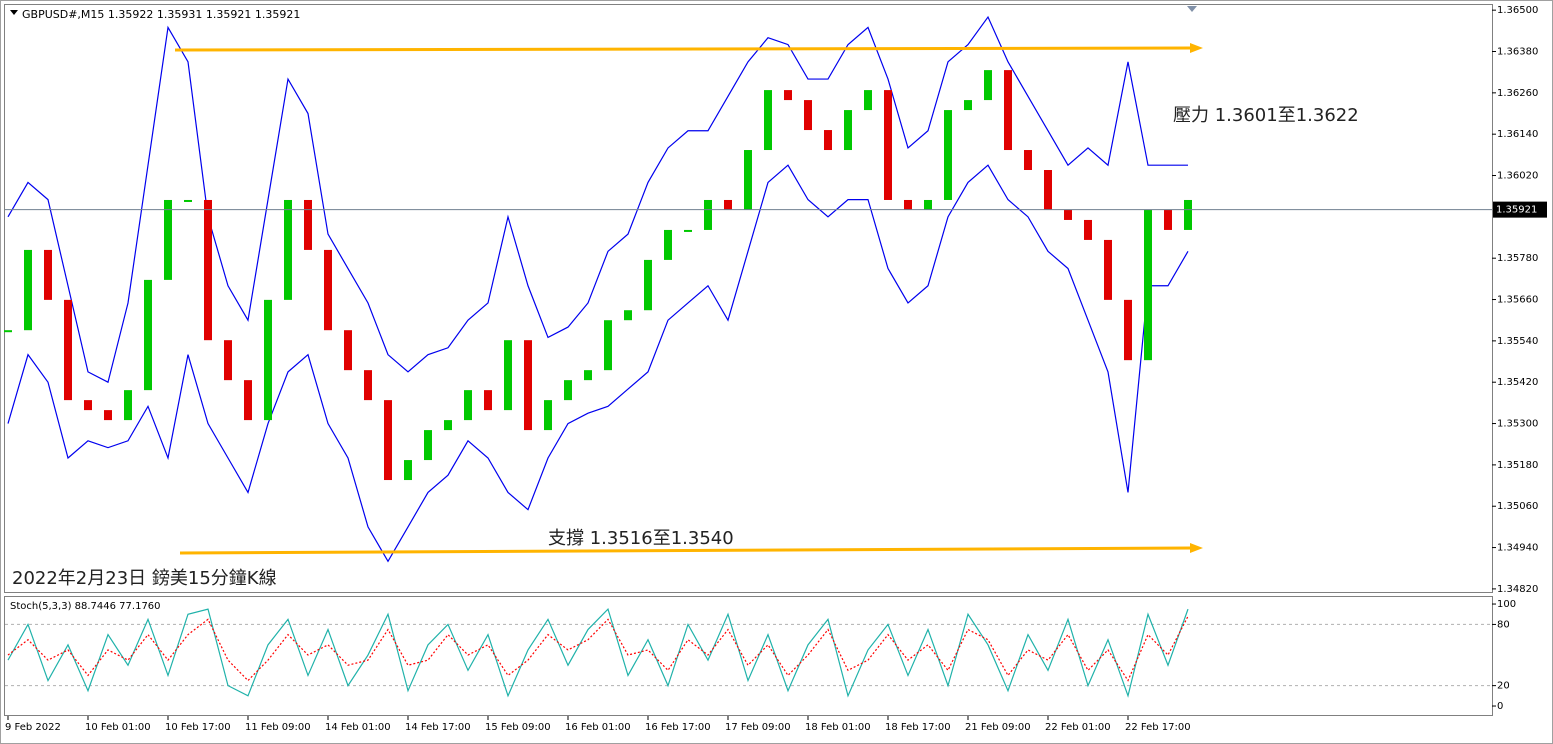 The image size is (1553, 744). What do you see at coordinates (1516, 210) in the screenshot?
I see `last-price-label: 1.35921` at bounding box center [1516, 210].